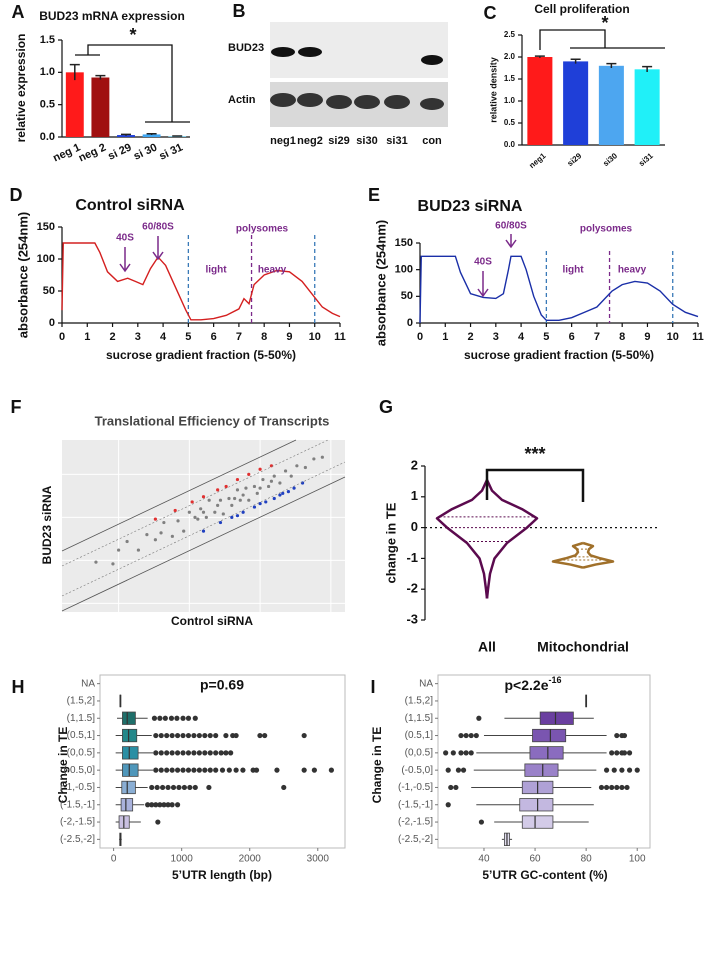 This screenshot has height=957, width=711. What do you see at coordinates (201, 281) in the screenshot?
I see `absorbance-trace` at bounding box center [201, 281].